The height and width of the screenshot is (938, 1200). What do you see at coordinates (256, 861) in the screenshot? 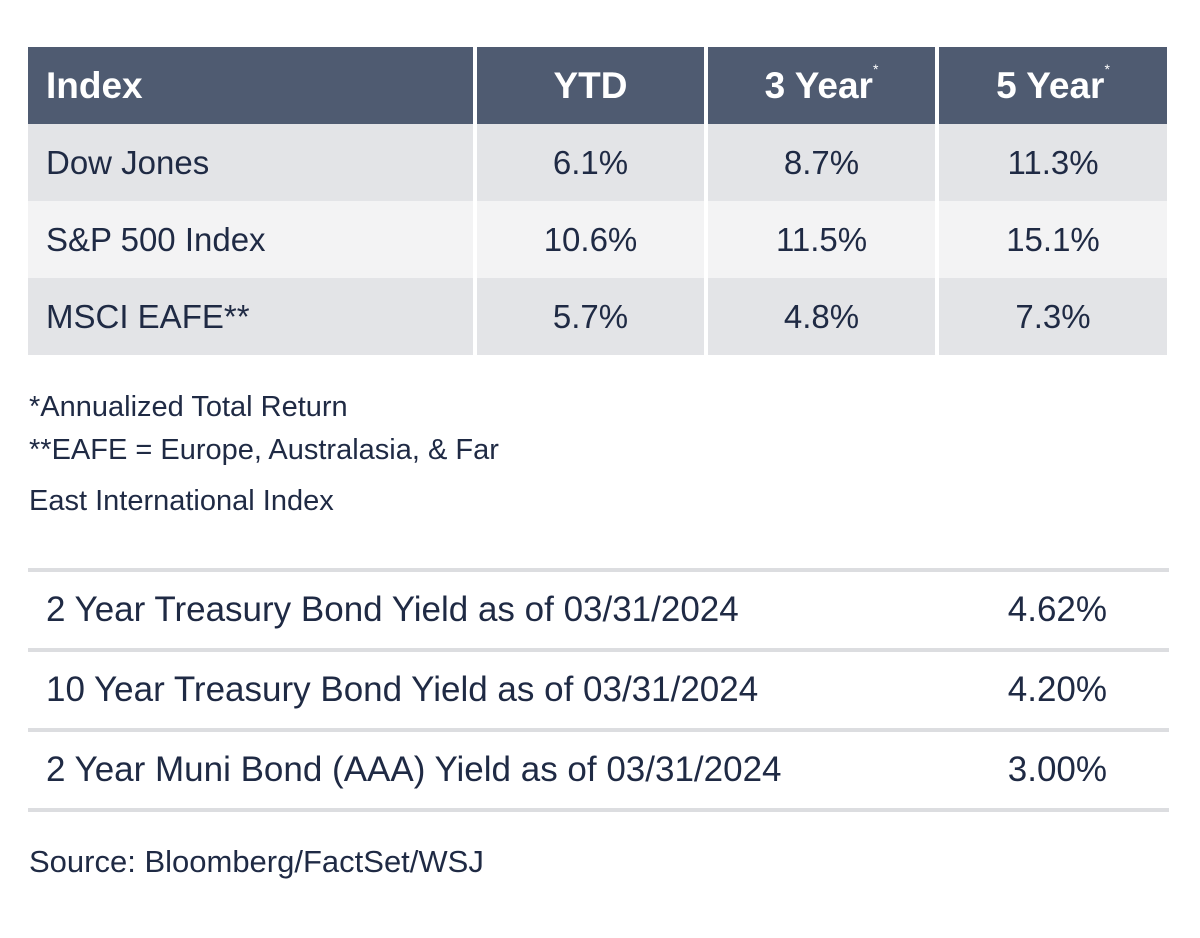
I see `source-note: Source: Bloomberg/FactSet/WSJ` at bounding box center [256, 861].